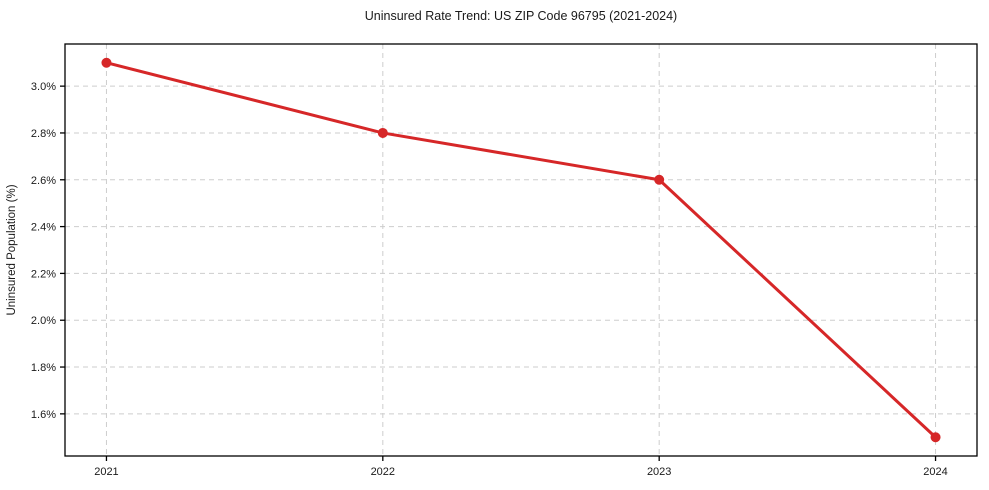 The height and width of the screenshot is (490, 989). What do you see at coordinates (935, 437) in the screenshot?
I see `data-point-2024` at bounding box center [935, 437].